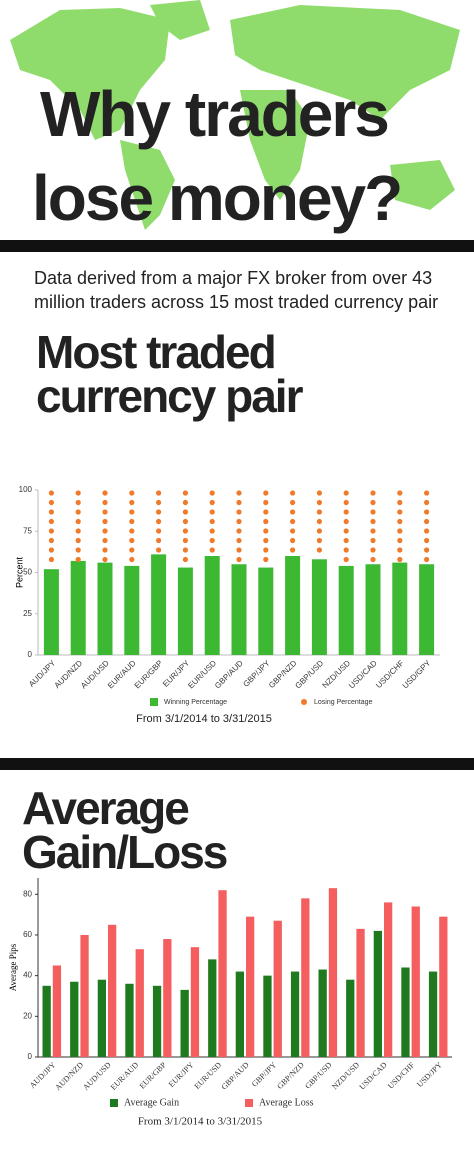 The width and height of the screenshot is (474, 1166). What do you see at coordinates (27, 934) in the screenshot?
I see `y-tick-label: 60` at bounding box center [27, 934].